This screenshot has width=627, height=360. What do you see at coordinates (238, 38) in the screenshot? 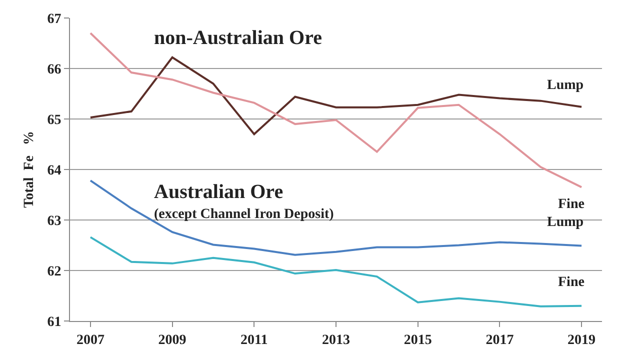
I see `annotation: non-Australian Ore` at bounding box center [238, 38].